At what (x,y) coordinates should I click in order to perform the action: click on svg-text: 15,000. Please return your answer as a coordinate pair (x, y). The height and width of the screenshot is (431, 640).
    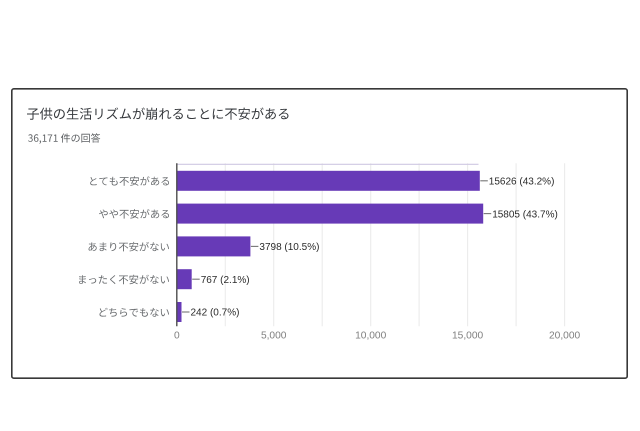
    Looking at the image, I should click on (467, 336).